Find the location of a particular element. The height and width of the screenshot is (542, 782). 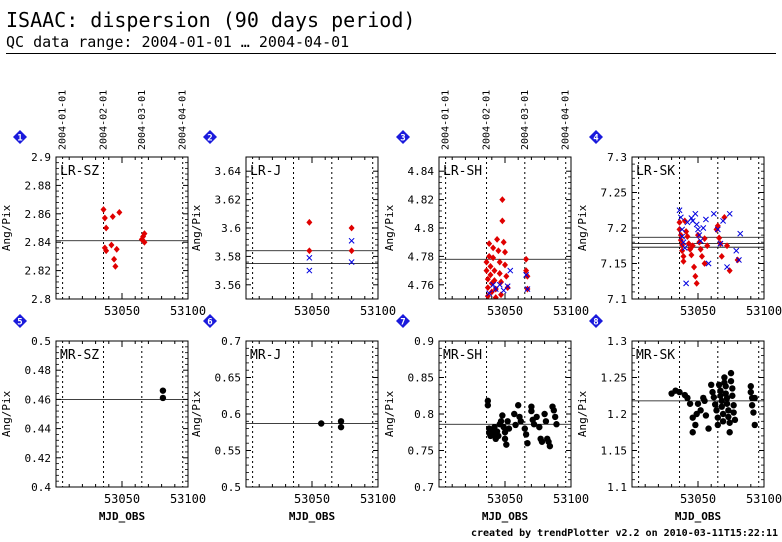

panel-label: MR-SK is located at coordinates (655, 355).